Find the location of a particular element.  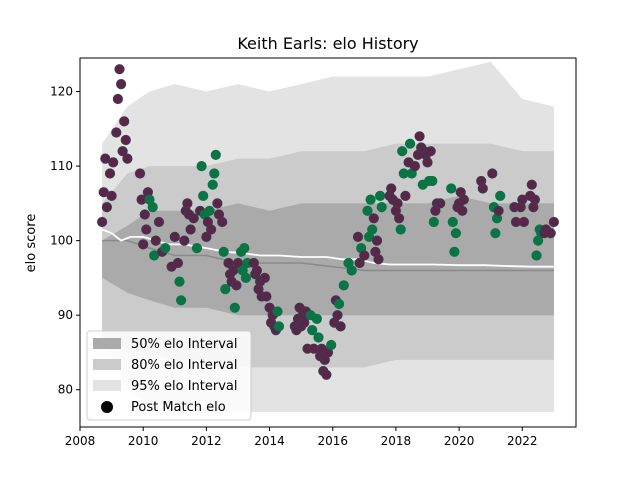

legend-label-80: 80% elo Interval is located at coordinates (184, 365).